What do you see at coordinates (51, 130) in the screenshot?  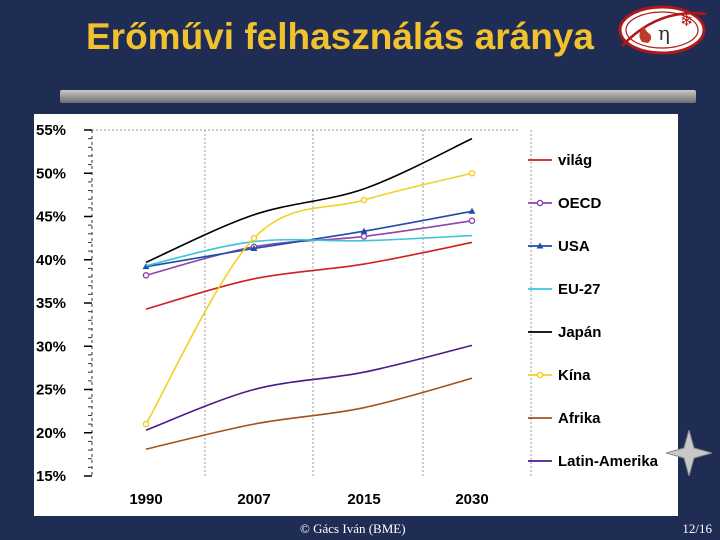 I see `y-tick-label: 55%` at bounding box center [51, 130].